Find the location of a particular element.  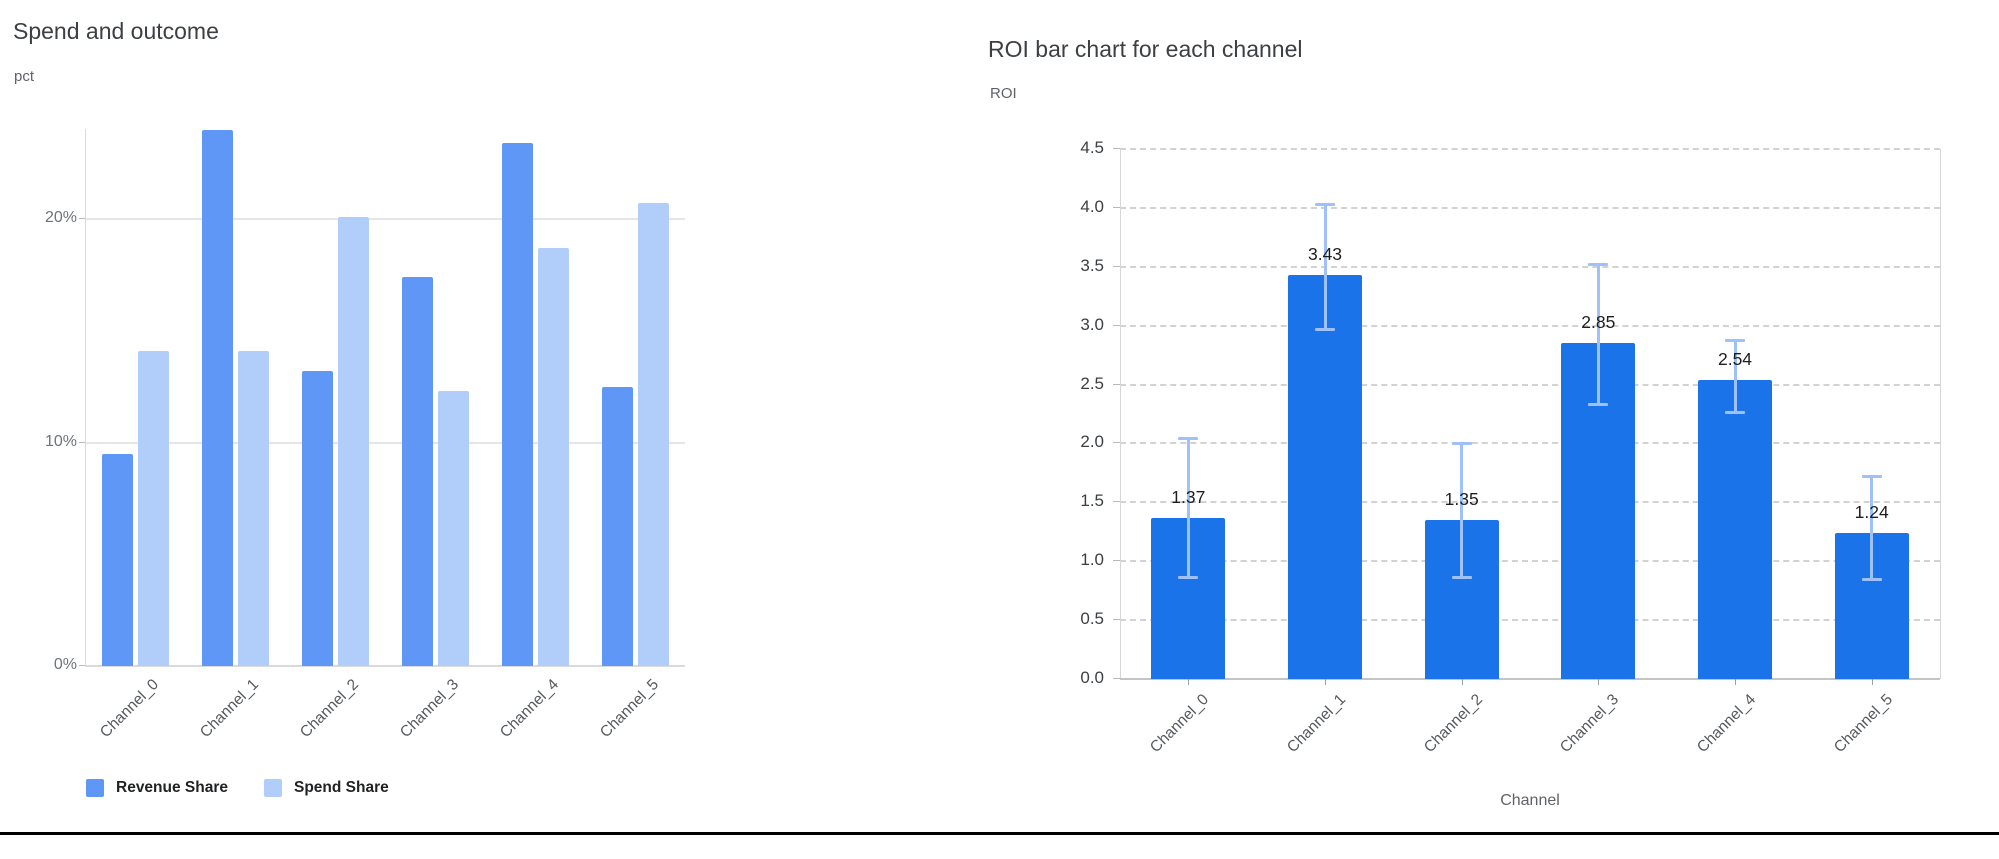

roi-value-label-Channel_1: 3.43 is located at coordinates (1325, 254).